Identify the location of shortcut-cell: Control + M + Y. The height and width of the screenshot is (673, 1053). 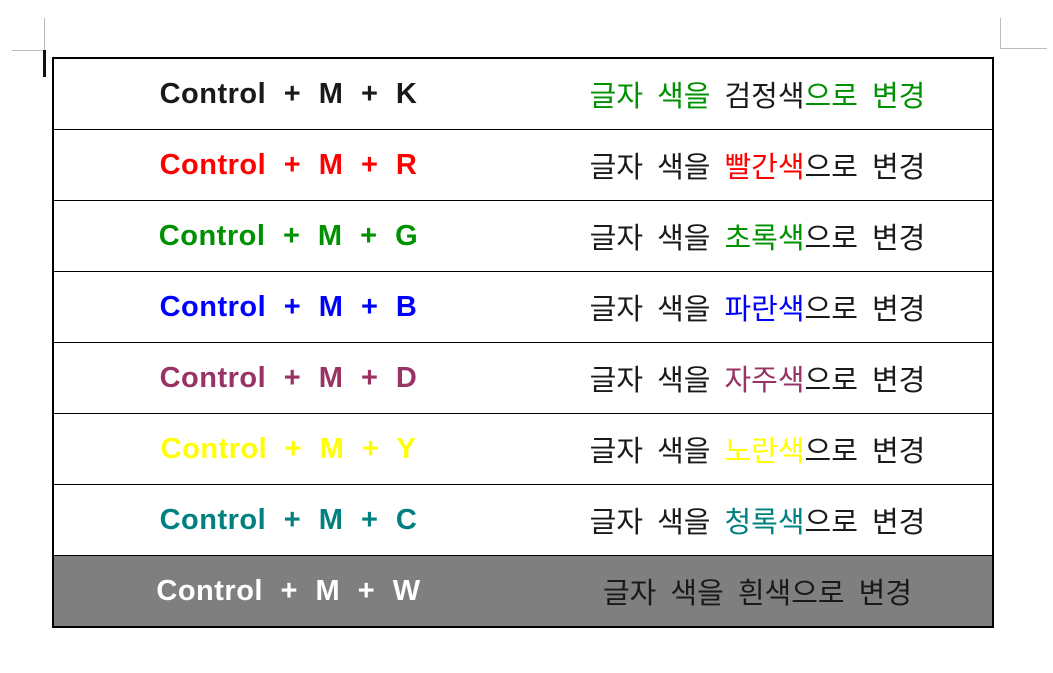
(288, 449).